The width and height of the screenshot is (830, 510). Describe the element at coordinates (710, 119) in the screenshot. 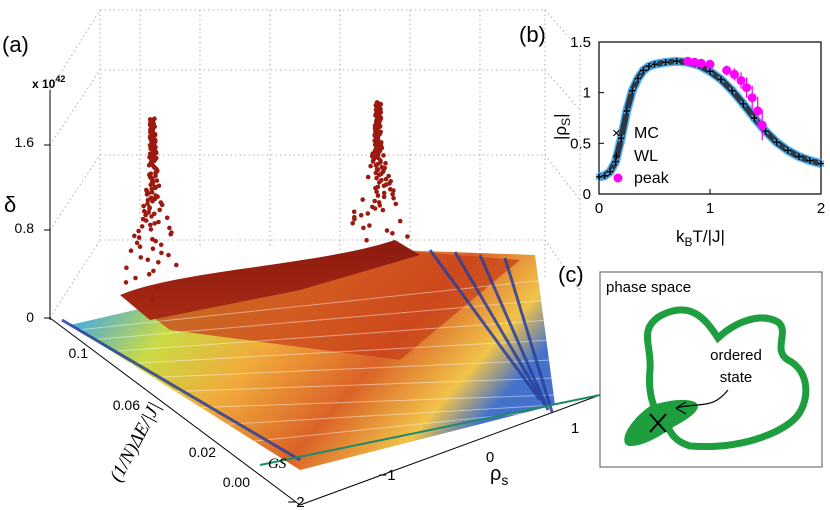

I see `plot-series` at that location.